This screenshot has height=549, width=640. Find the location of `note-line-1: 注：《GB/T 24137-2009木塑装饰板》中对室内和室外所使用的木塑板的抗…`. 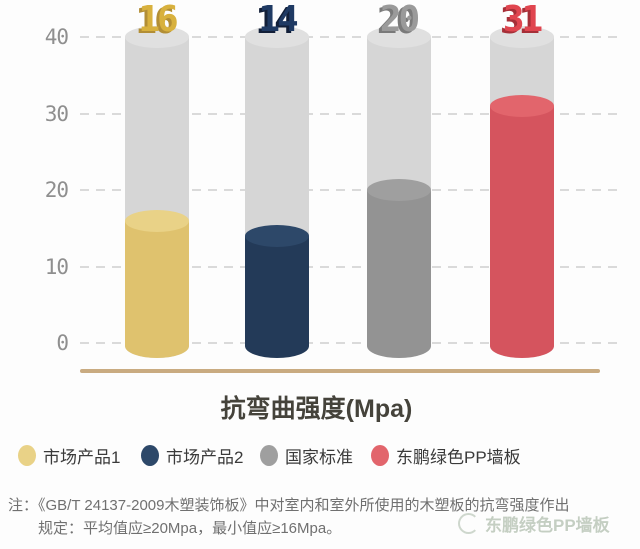

note-line-1: 注：《GB/T 24137-2009木塑装饰板》中对室内和室外所使用的木塑板的抗… is located at coordinates (289, 505).